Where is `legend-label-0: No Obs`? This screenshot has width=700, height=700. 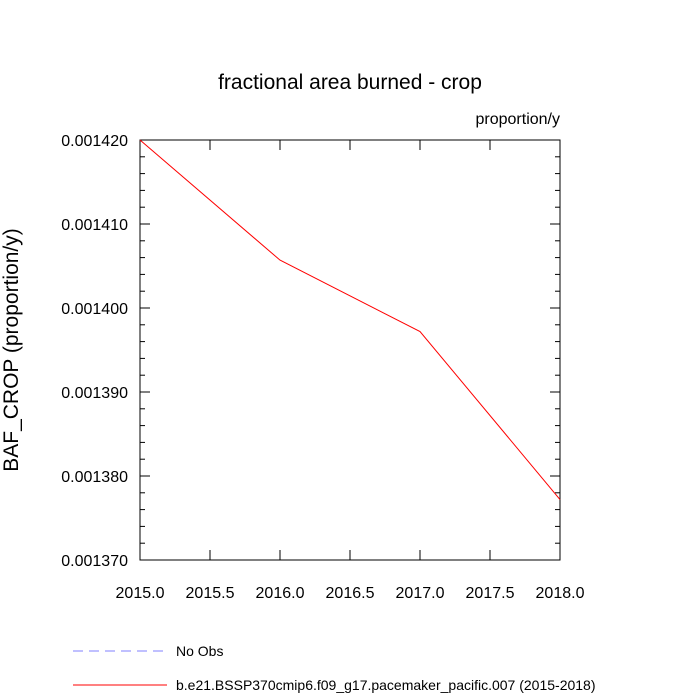 legend-label-0: No Obs is located at coordinates (199, 651).